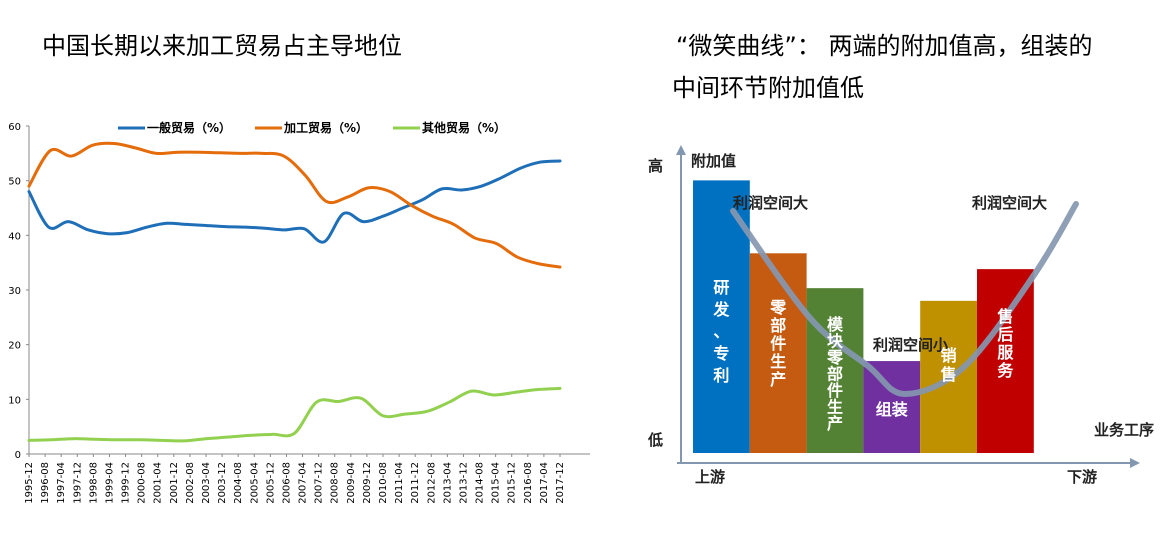  What do you see at coordinates (399, 483) in the screenshot?
I see `x-tick-label: 2011-04` at bounding box center [399, 483].